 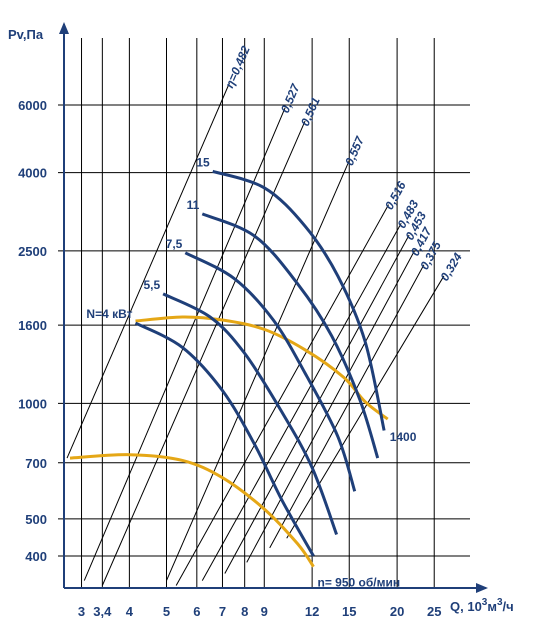 What do you see at coordinates (130, 611) in the screenshot?
I see `x-tick-label: 4` at bounding box center [130, 611].